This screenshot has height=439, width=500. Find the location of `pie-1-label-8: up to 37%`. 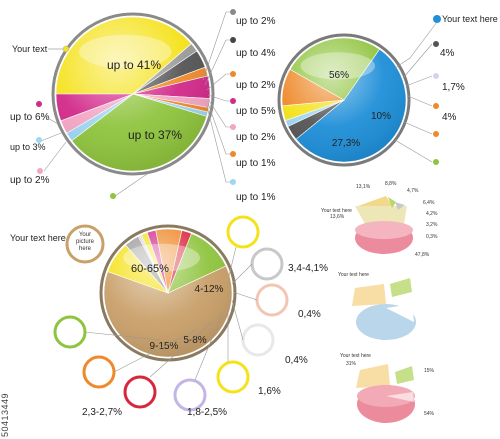

pie-1-label-8: up to 37% is located at coordinates (155, 135).